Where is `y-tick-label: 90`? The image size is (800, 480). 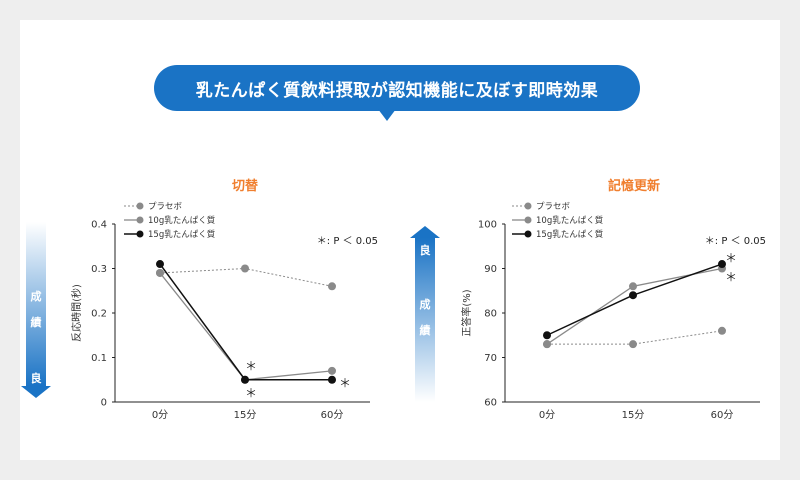 y-tick-label: 90 is located at coordinates (490, 269).